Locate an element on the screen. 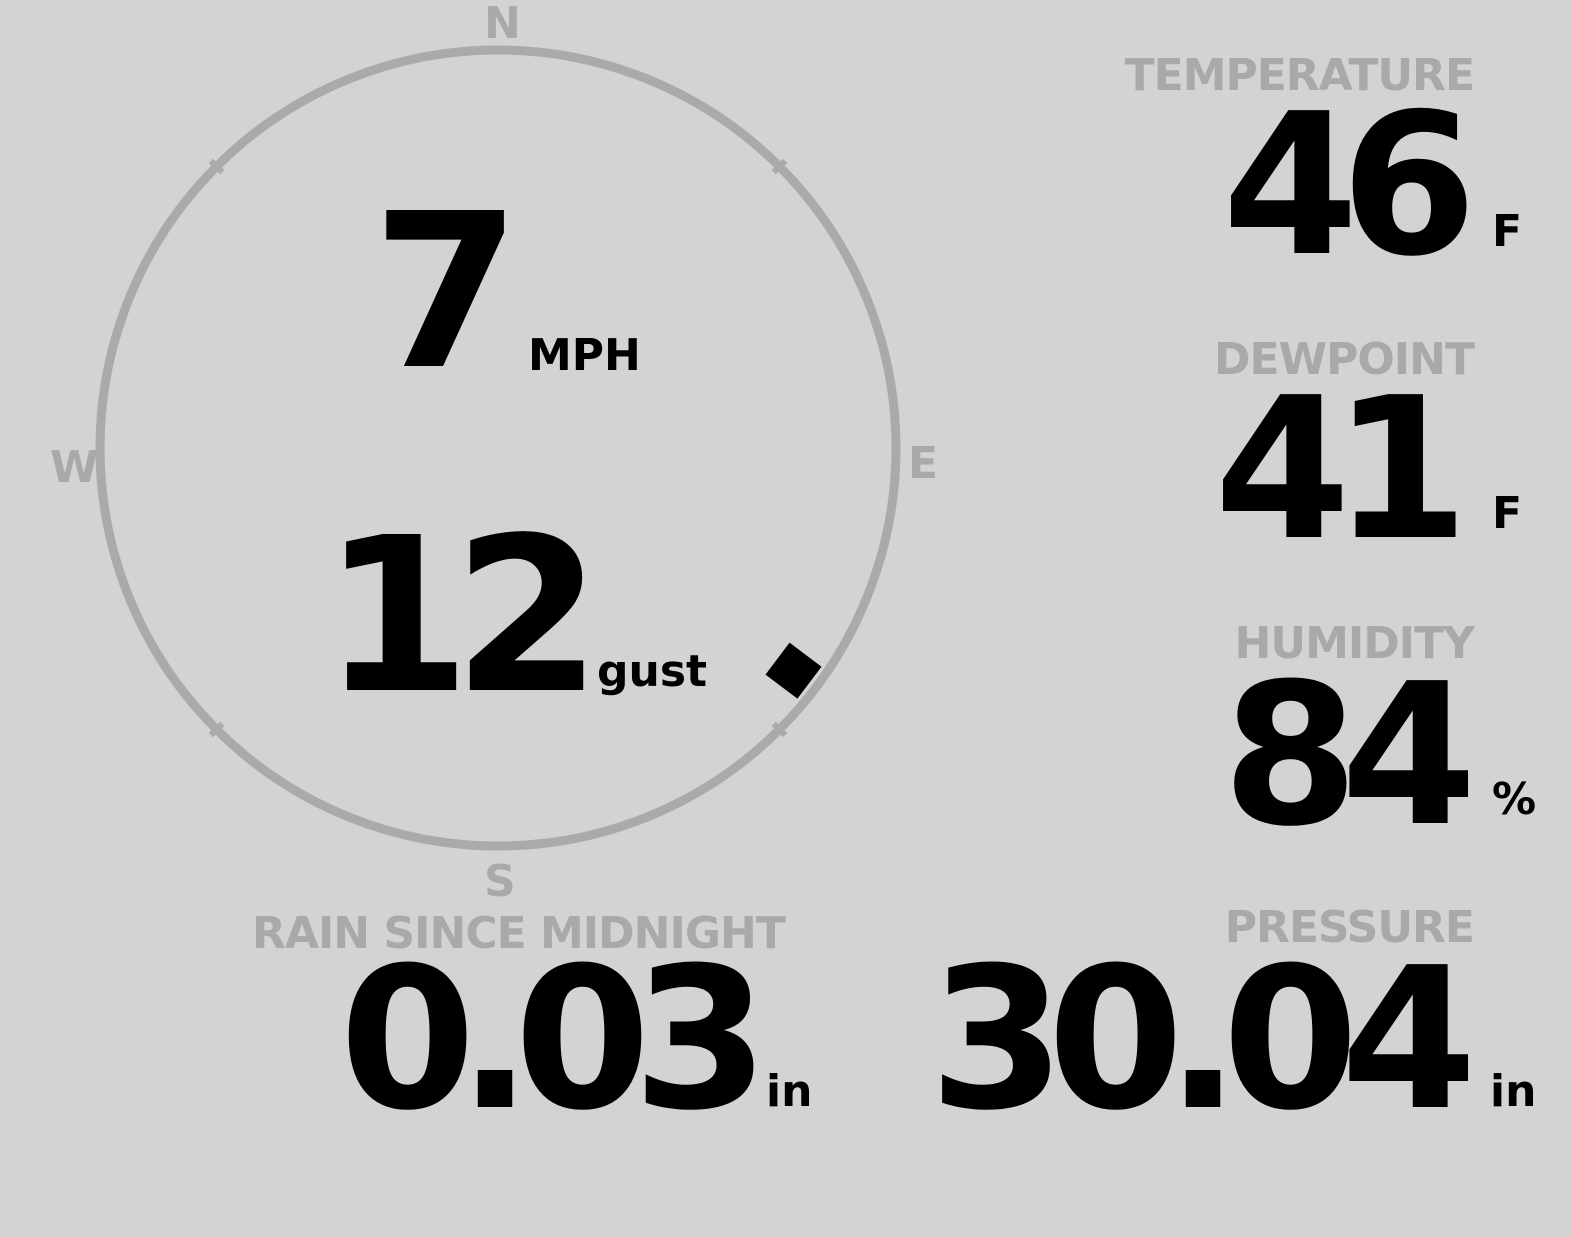 This screenshot has width=1571, height=1237. dewpoint-unit: F is located at coordinates (1507, 513).